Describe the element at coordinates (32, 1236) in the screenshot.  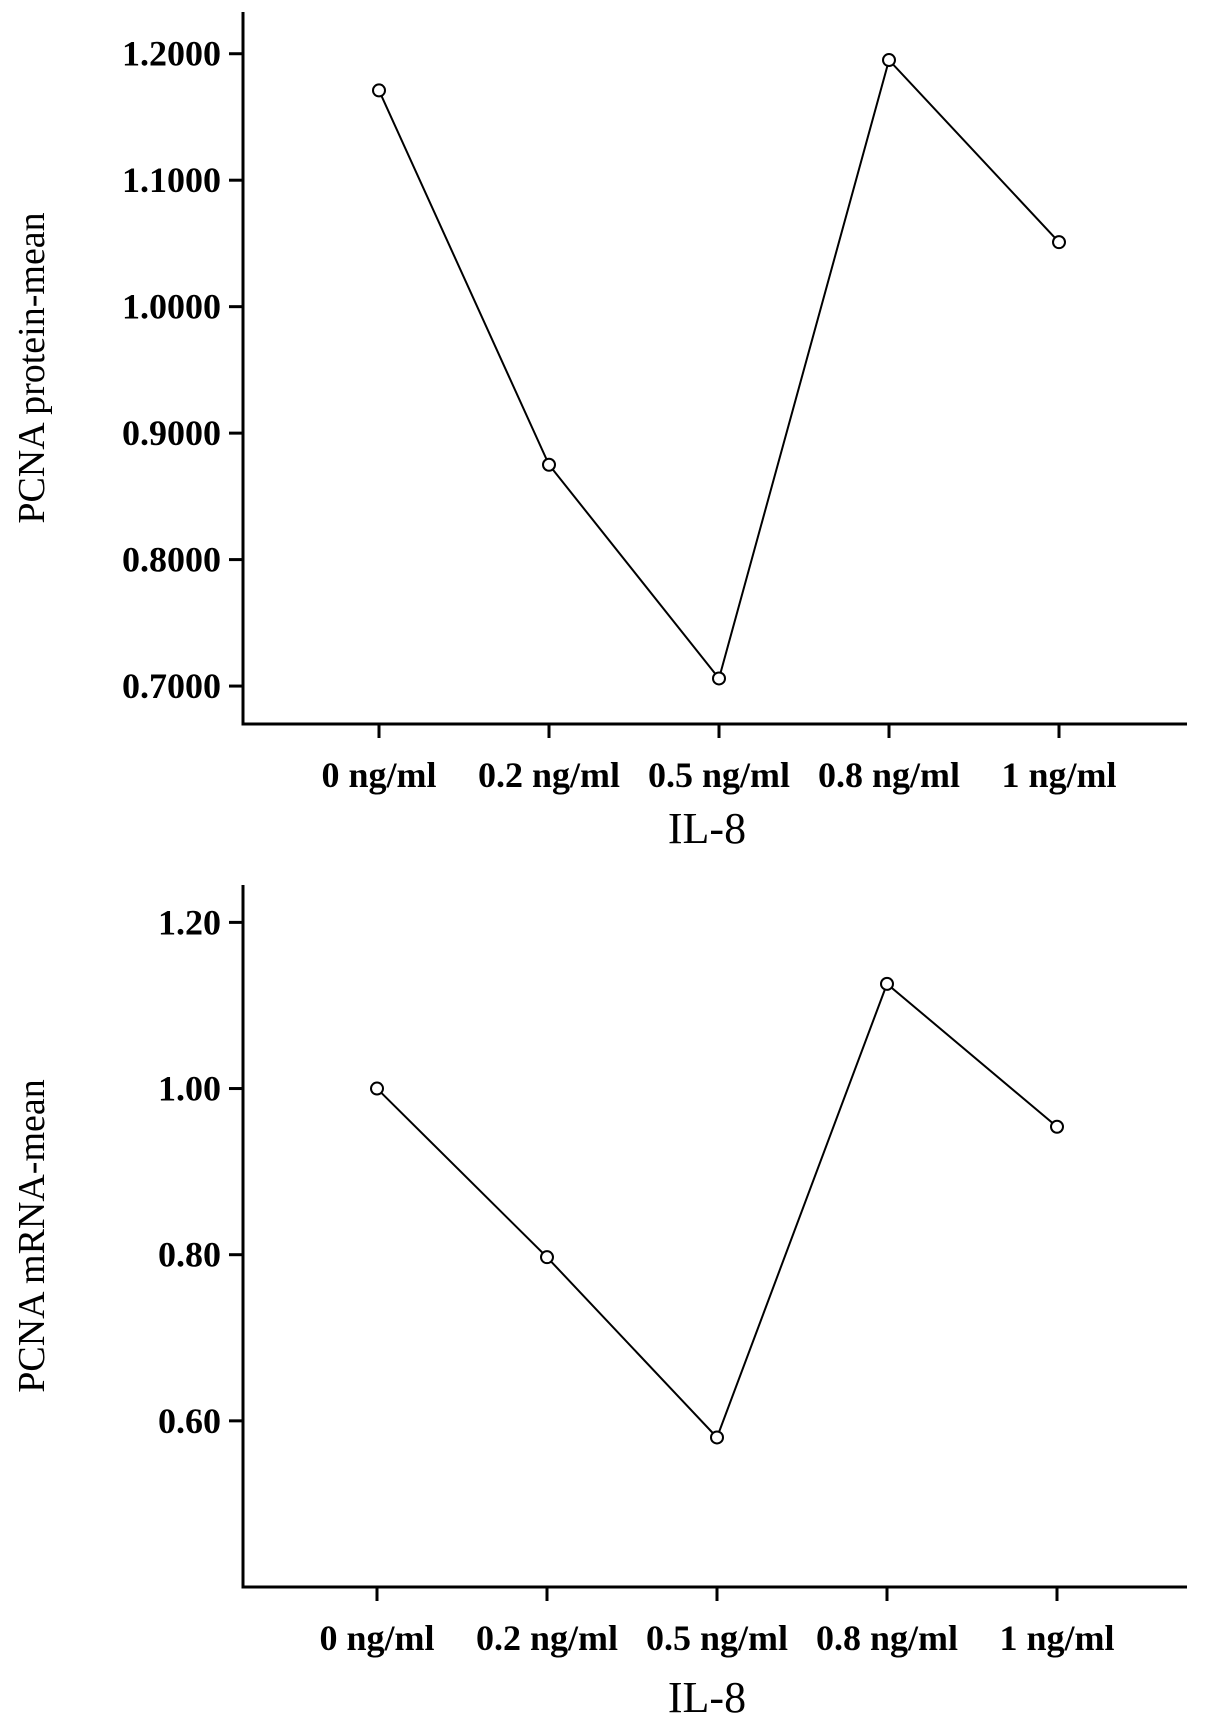
I see `y-axis-title: PCNA mRNA-mean` at that location.